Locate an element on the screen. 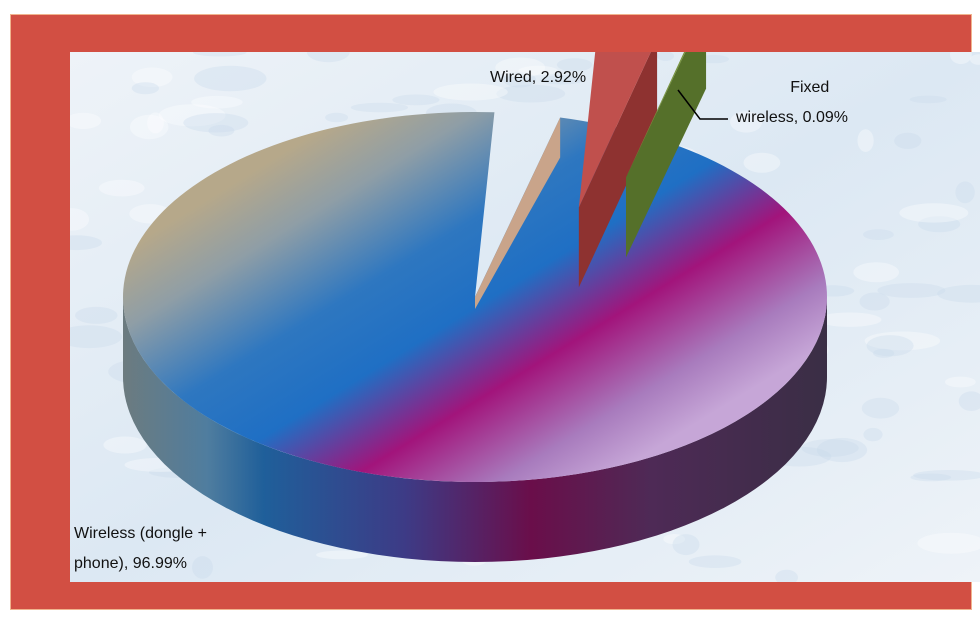 This screenshot has width=980, height=620. pie-slice-wired is located at coordinates (618, 170).